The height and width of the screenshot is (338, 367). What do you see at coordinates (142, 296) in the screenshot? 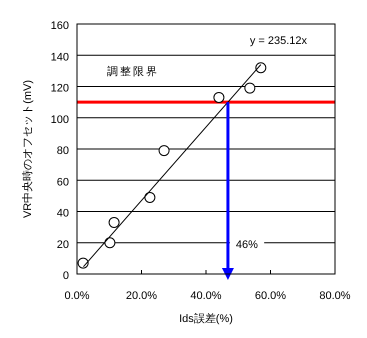
I see `x-tick-label: 20.0%` at bounding box center [142, 296].